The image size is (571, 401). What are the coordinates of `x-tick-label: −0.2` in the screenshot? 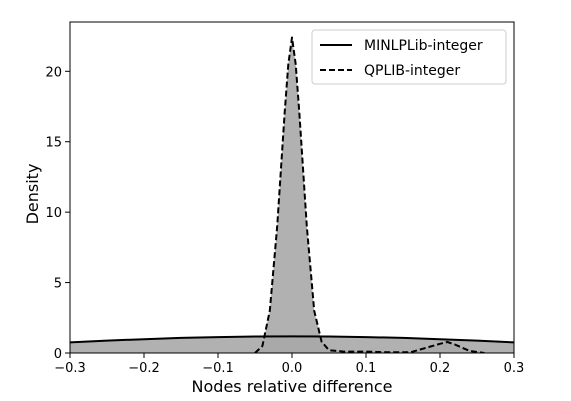 It's located at (144, 368).